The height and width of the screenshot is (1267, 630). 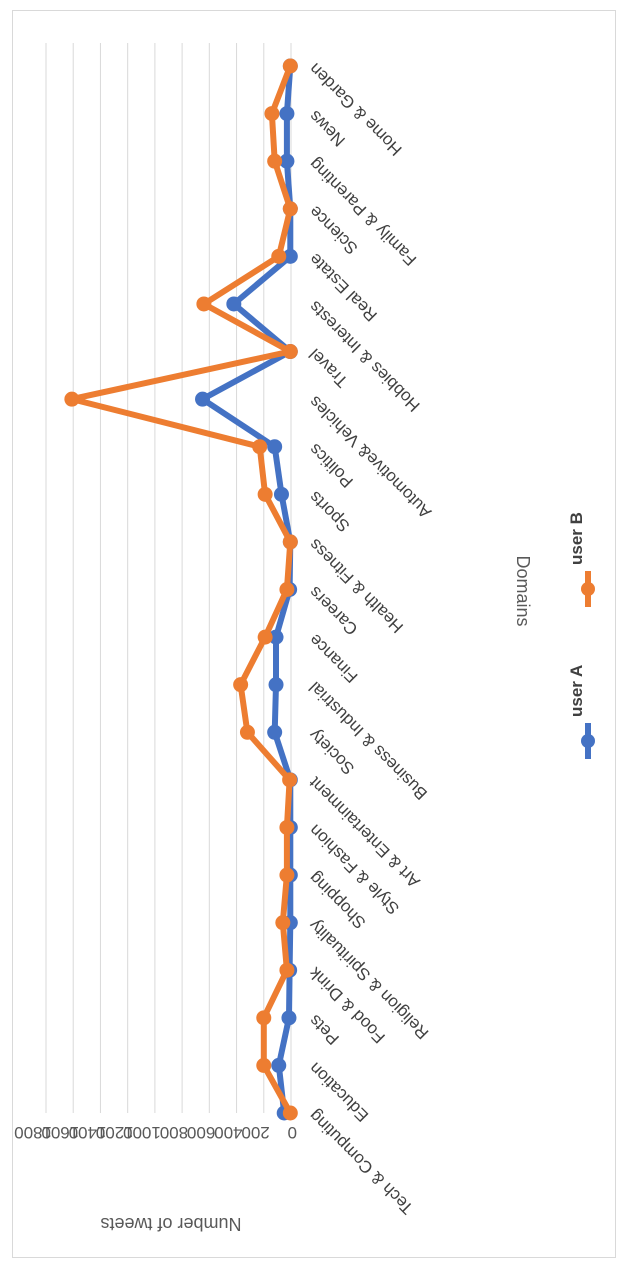 What do you see at coordinates (329, 511) in the screenshot?
I see `x-tick-label: Sports` at bounding box center [329, 511].